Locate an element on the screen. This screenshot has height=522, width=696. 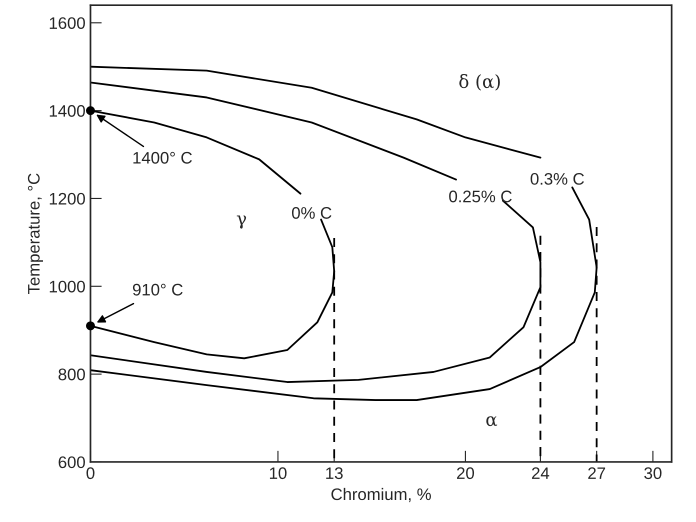
y-tick-label: 1600 is located at coordinates (67, 23).